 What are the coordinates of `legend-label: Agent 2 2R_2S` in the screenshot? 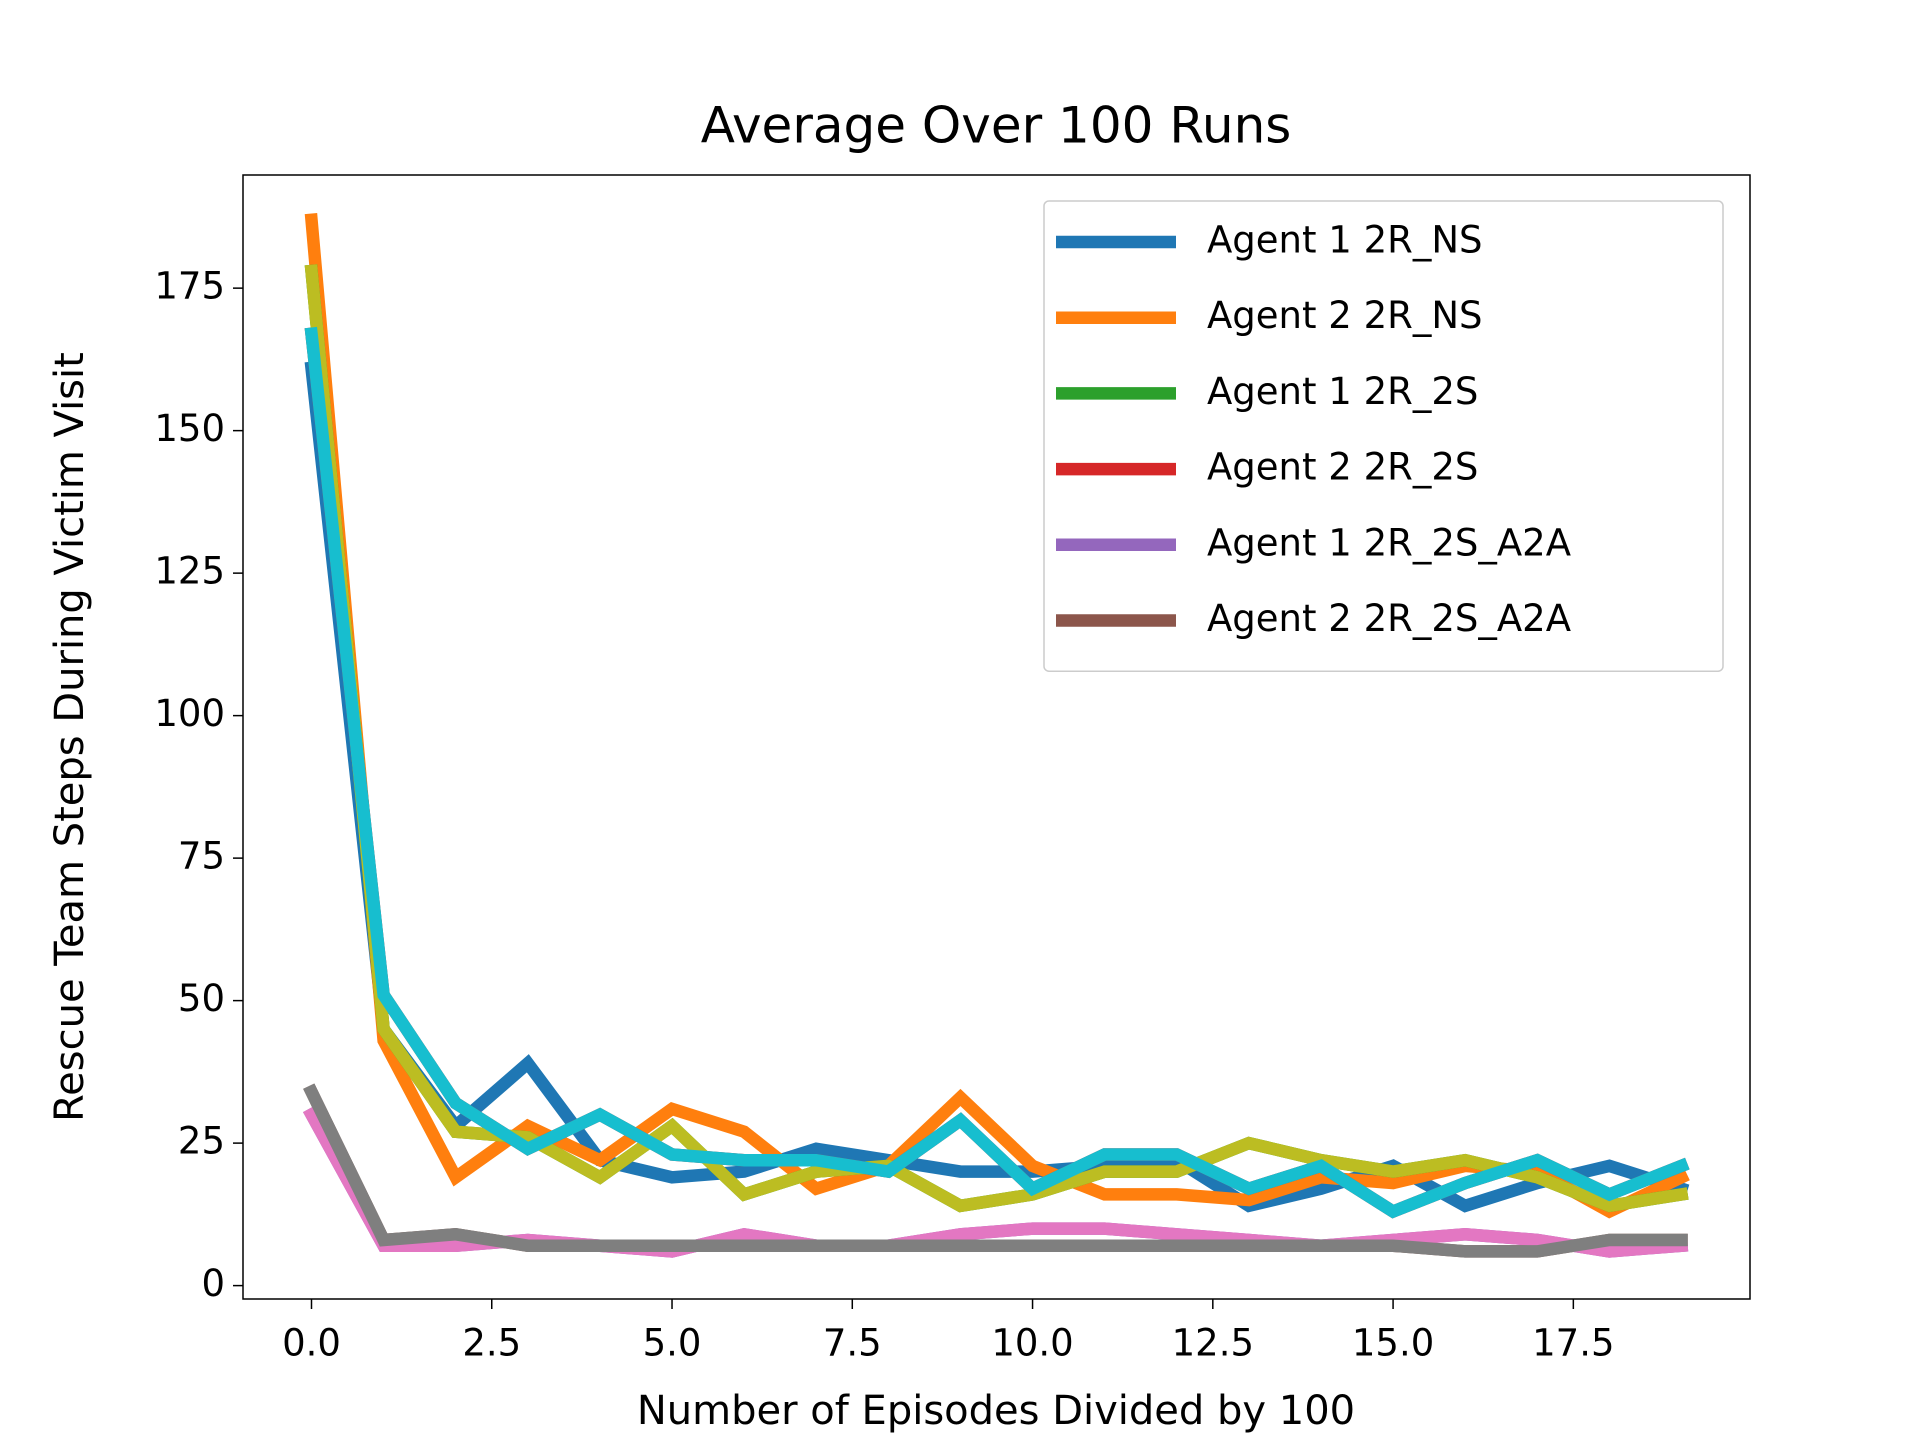 It's located at (1342, 467).